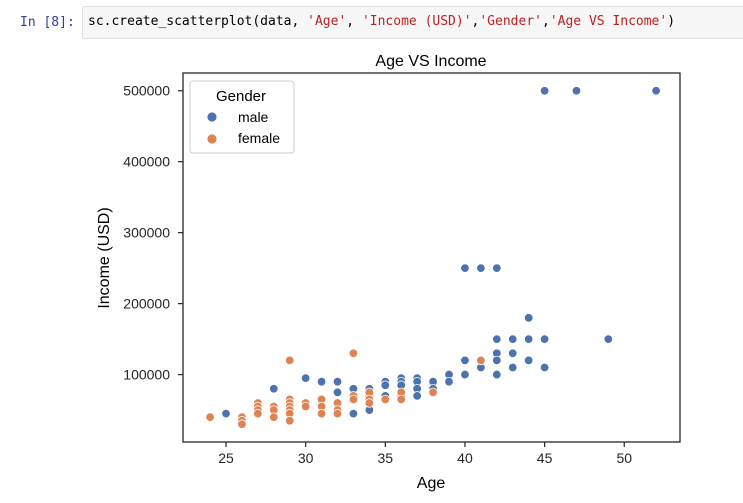 The height and width of the screenshot is (503, 743). Describe the element at coordinates (259, 138) in the screenshot. I see `legend-label-female: female` at that location.